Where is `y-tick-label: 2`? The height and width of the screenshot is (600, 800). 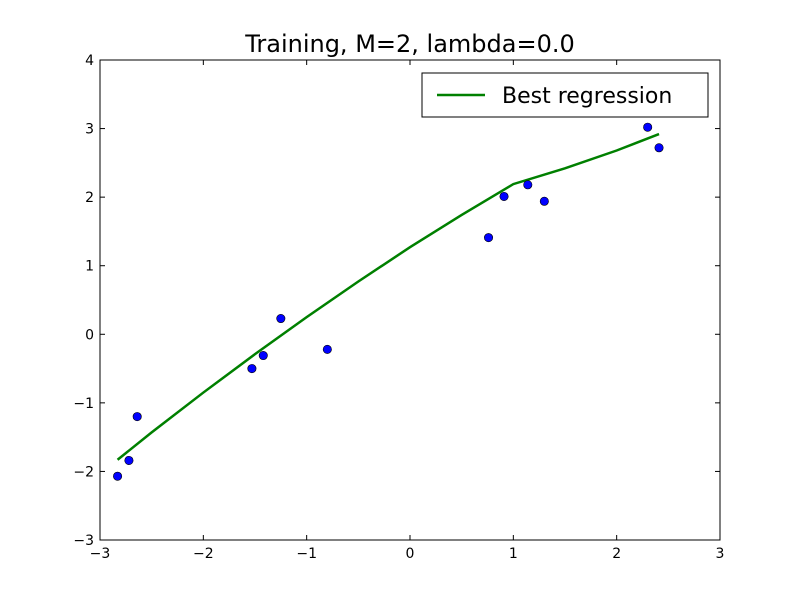 y-tick-label: 2 is located at coordinates (89, 198).